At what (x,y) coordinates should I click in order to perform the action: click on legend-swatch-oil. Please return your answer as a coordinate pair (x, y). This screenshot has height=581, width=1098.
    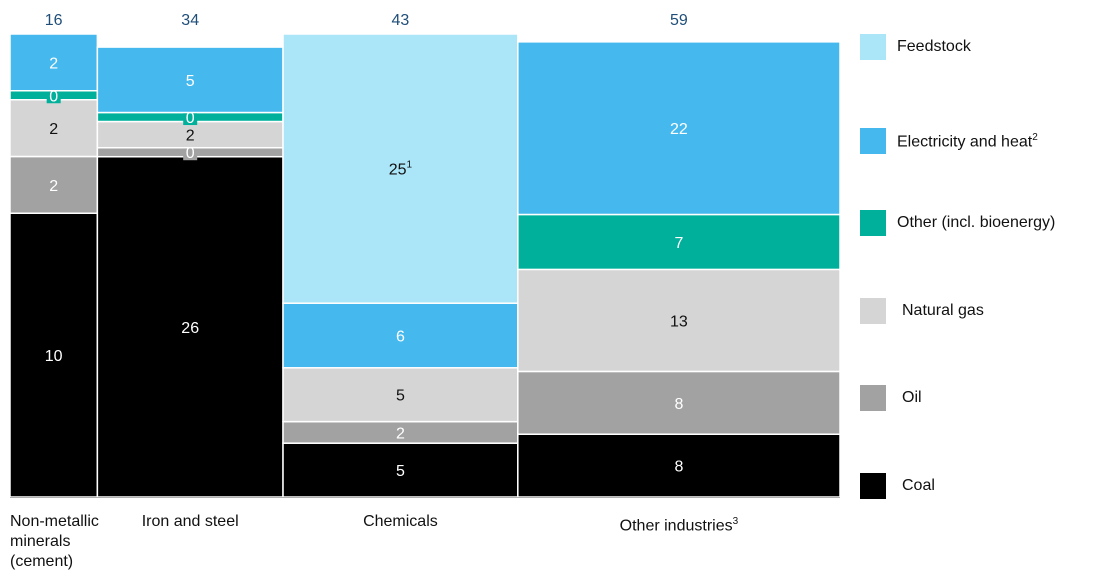
    Looking at the image, I should click on (873, 398).